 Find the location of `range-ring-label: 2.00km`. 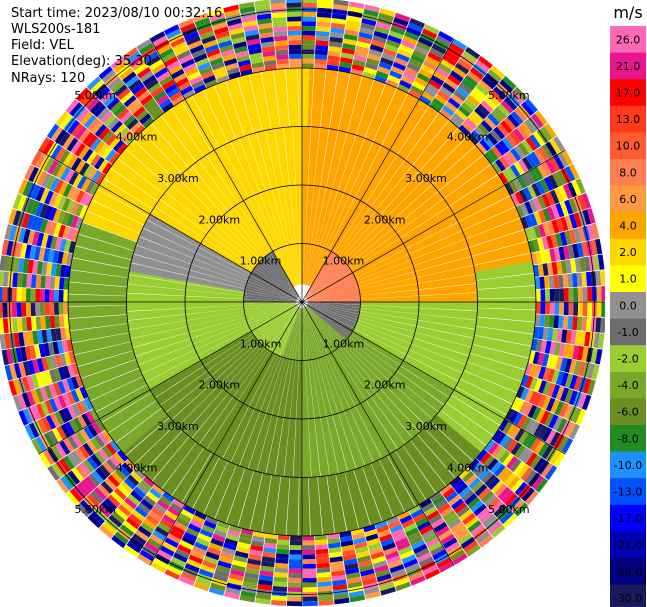

range-ring-label: 2.00km is located at coordinates (220, 219).